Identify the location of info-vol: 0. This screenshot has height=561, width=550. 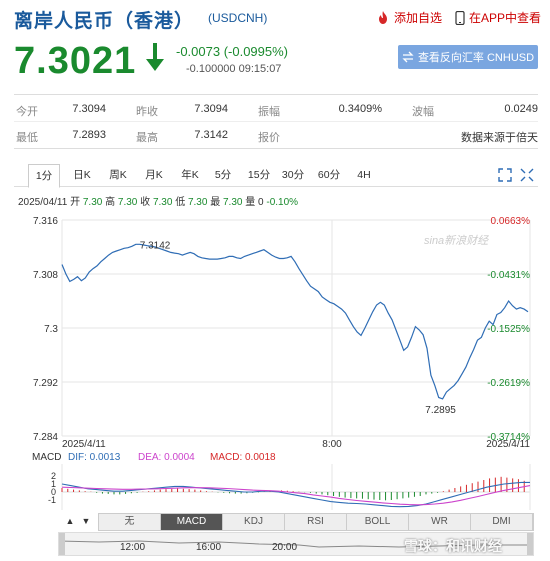
(261, 202).